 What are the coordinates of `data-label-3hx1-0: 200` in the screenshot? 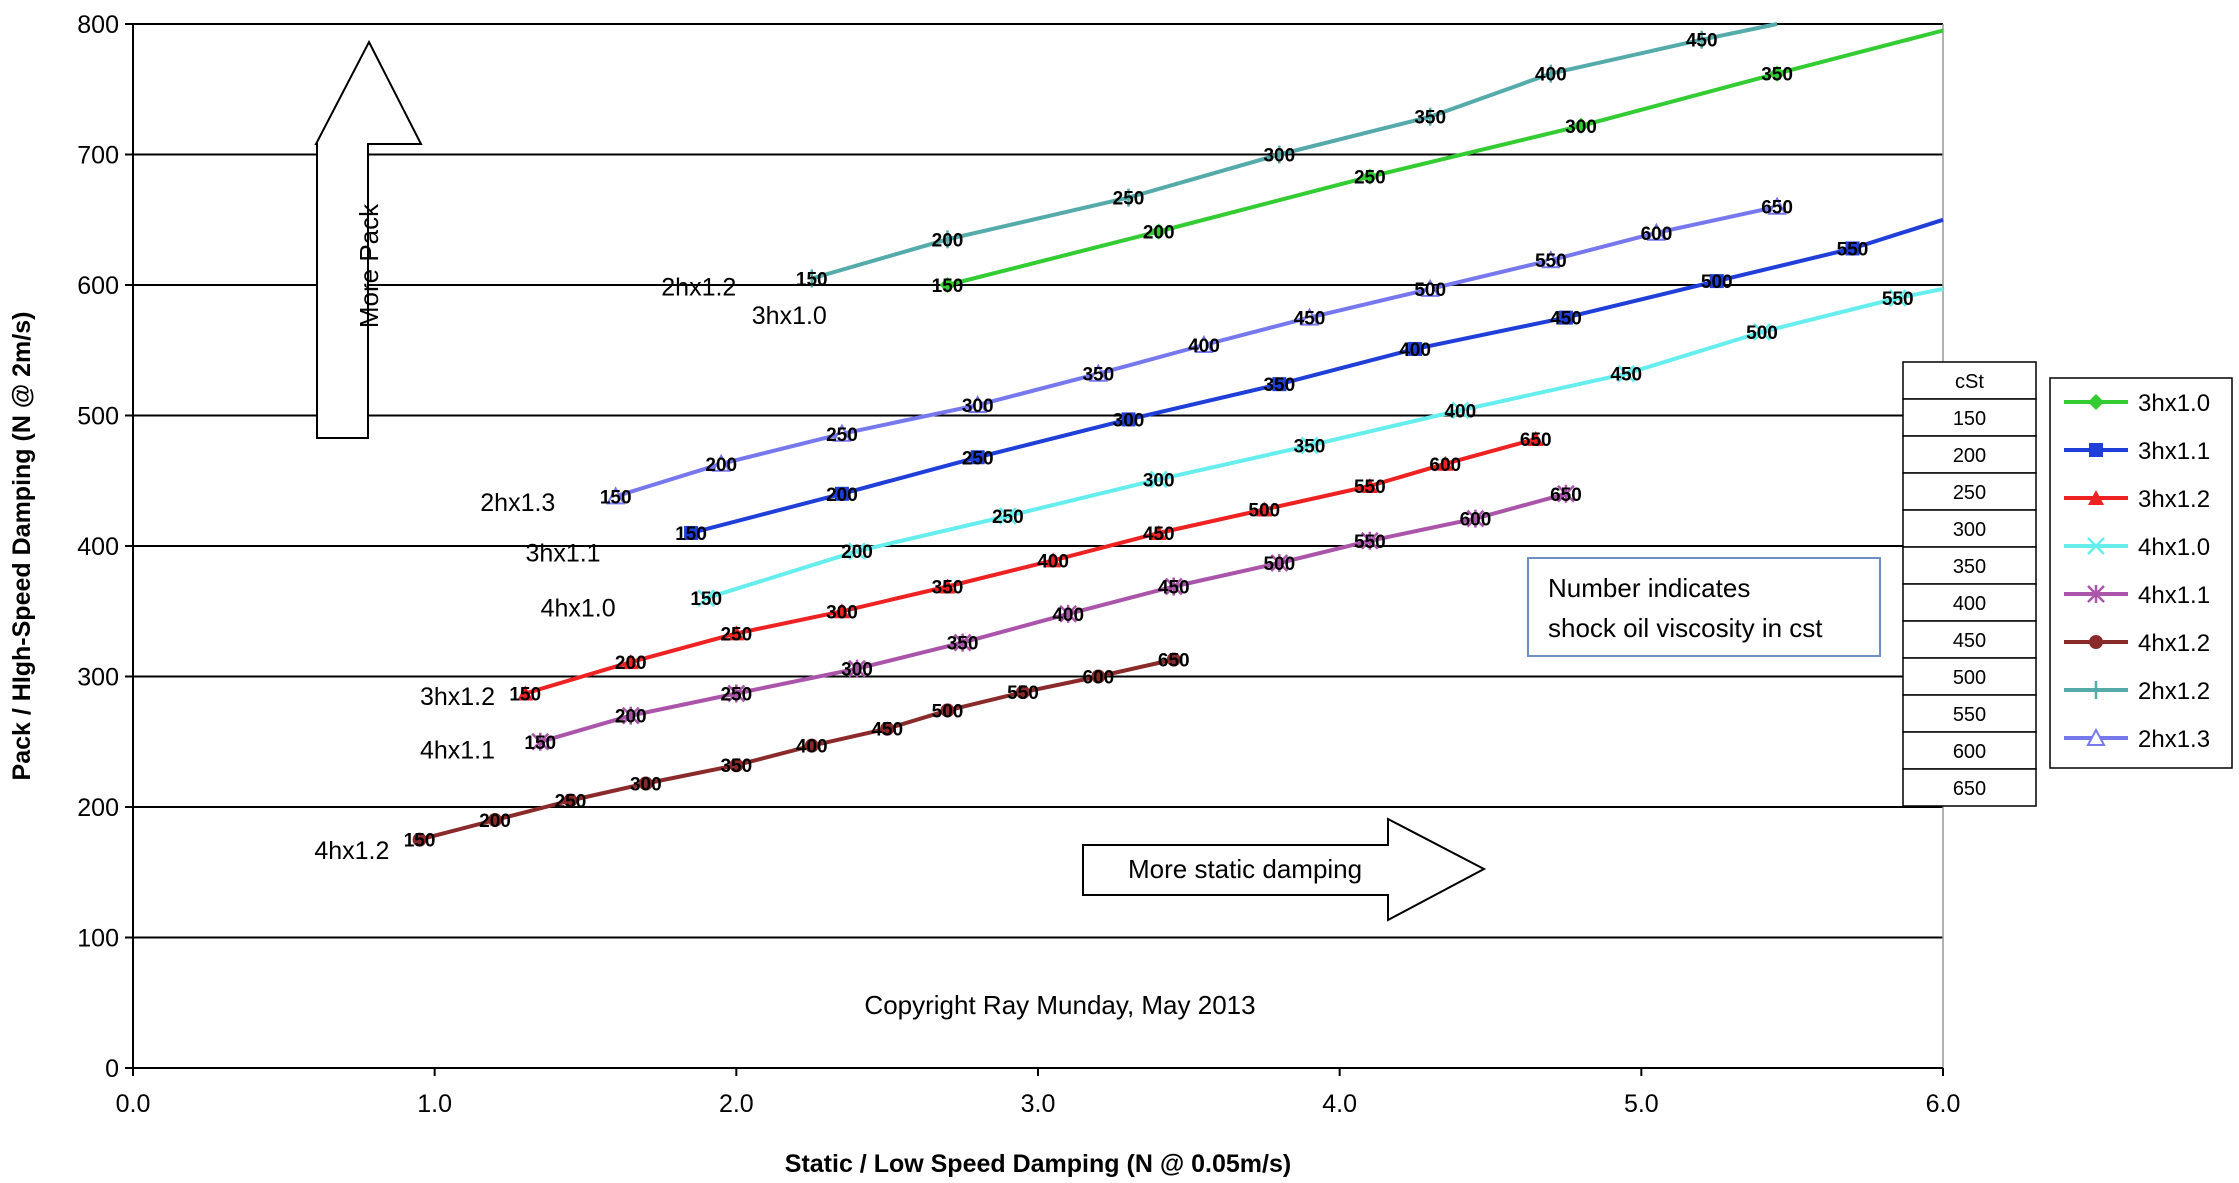 It's located at (1159, 232).